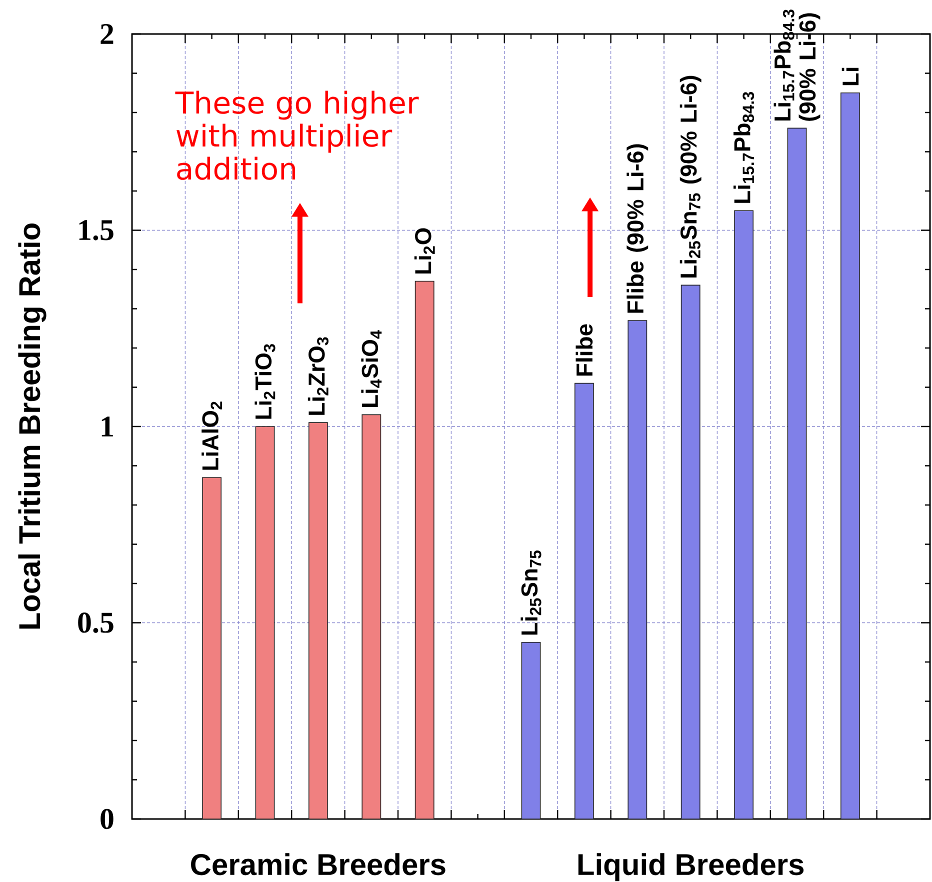 The width and height of the screenshot is (932, 882). What do you see at coordinates (691, 867) in the screenshot?
I see `series-label: Liquid Breeders` at bounding box center [691, 867].